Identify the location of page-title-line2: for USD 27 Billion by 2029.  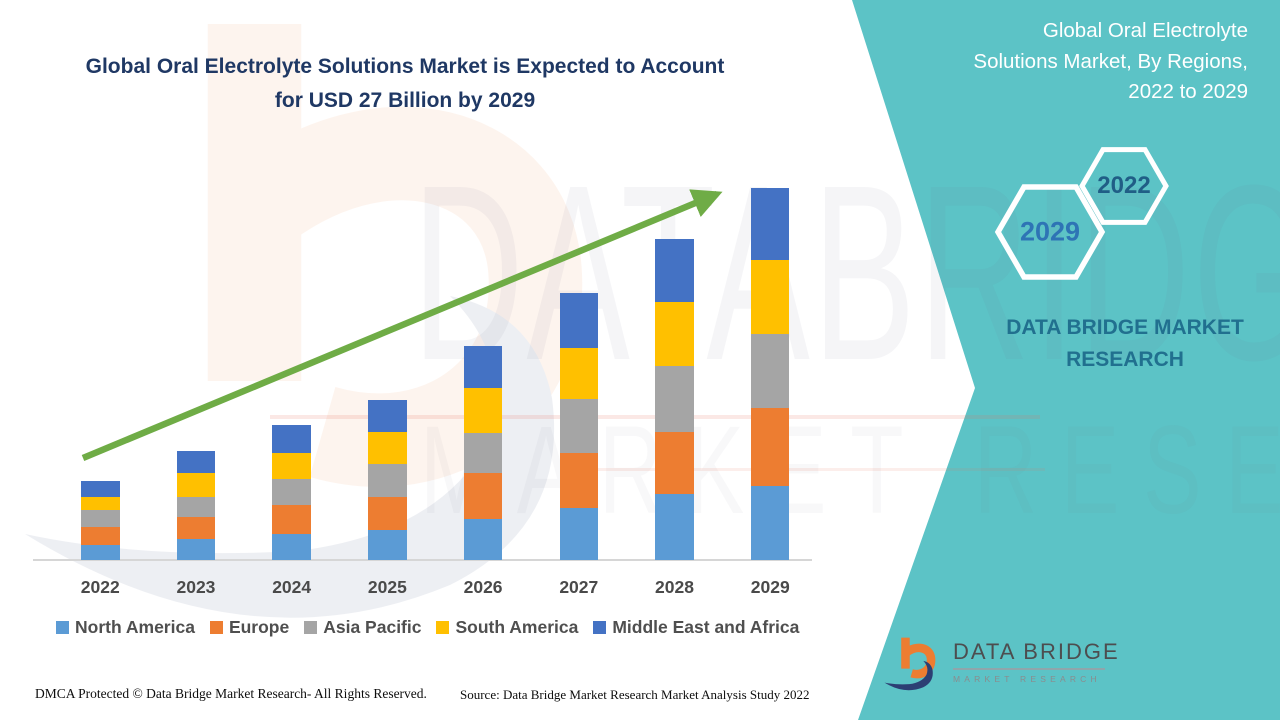
(405, 100).